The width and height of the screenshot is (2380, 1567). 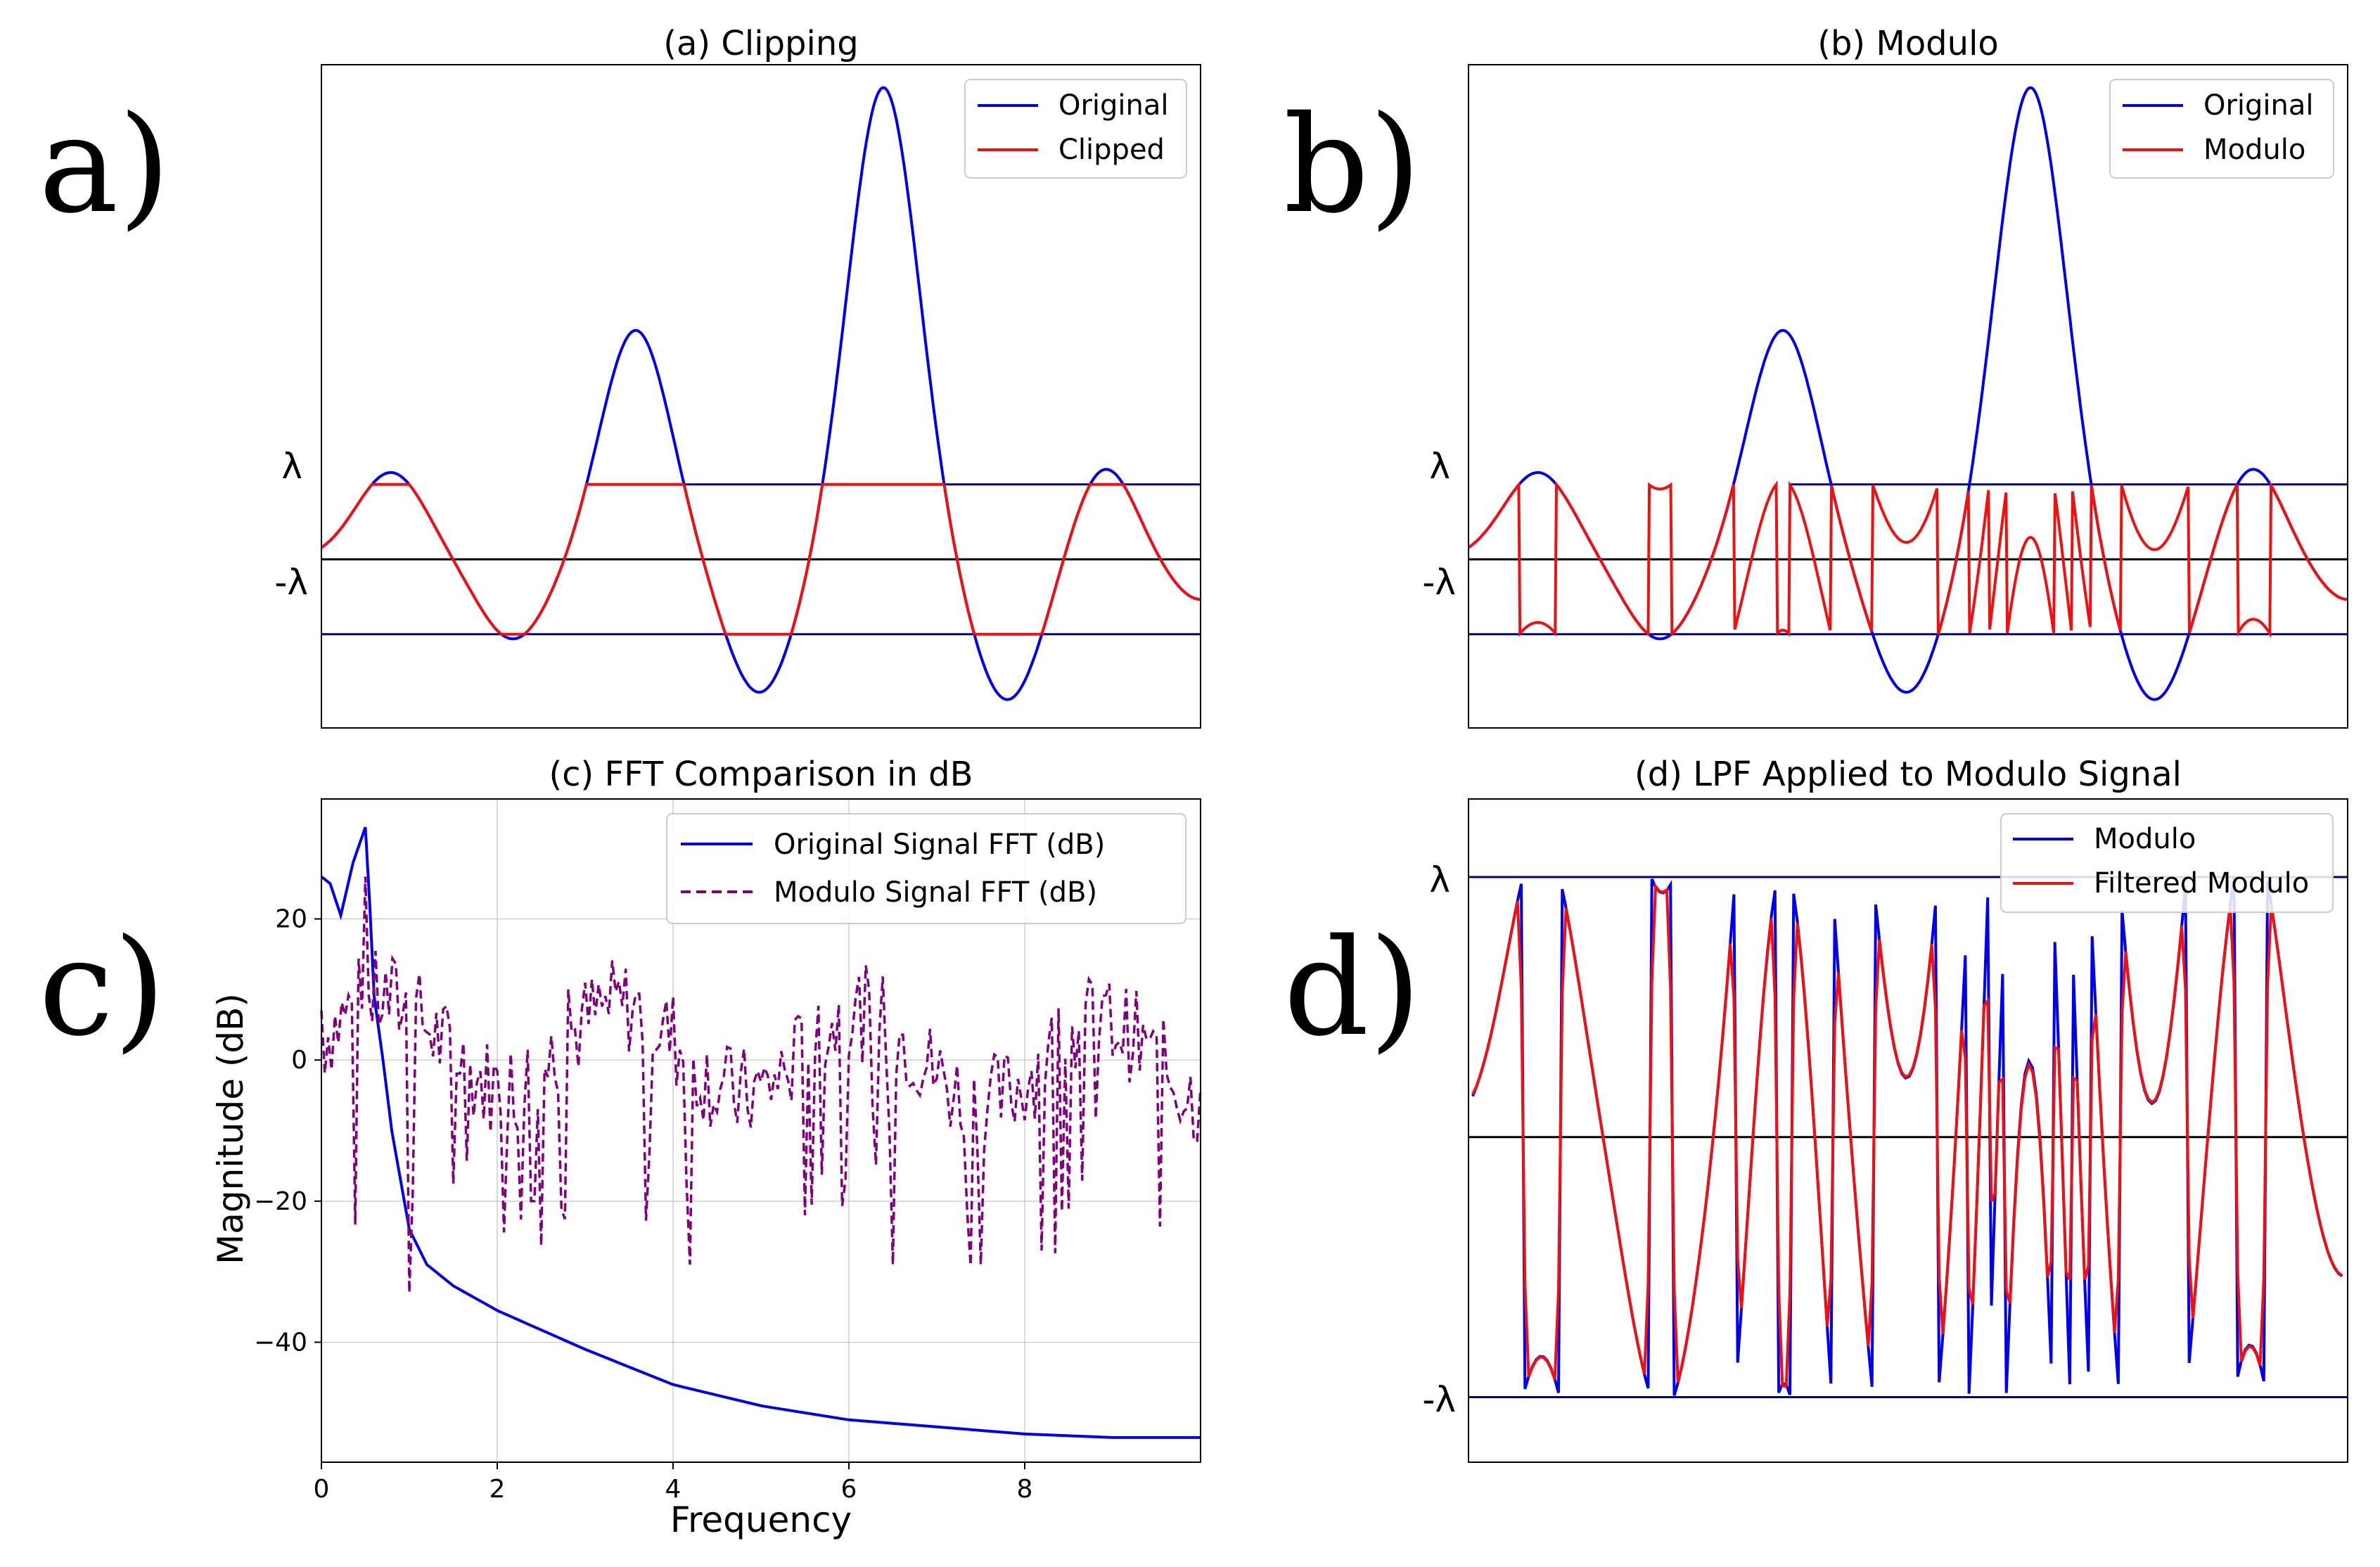 What do you see at coordinates (761, 1084) in the screenshot?
I see `panel-c-series-modulo-fft` at bounding box center [761, 1084].